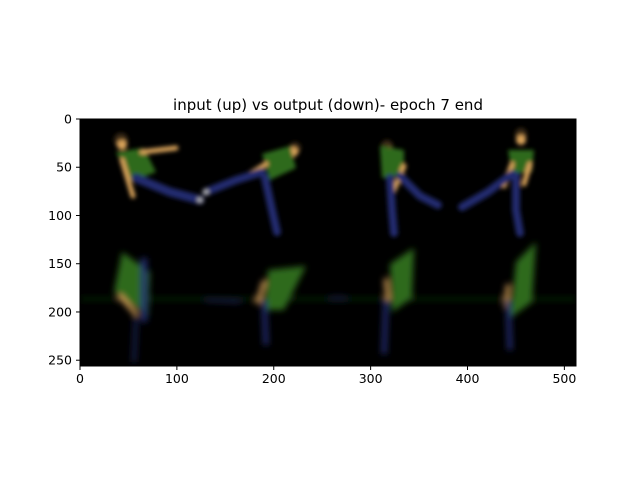  I want to click on x-tick-label: 0, so click(80, 378).